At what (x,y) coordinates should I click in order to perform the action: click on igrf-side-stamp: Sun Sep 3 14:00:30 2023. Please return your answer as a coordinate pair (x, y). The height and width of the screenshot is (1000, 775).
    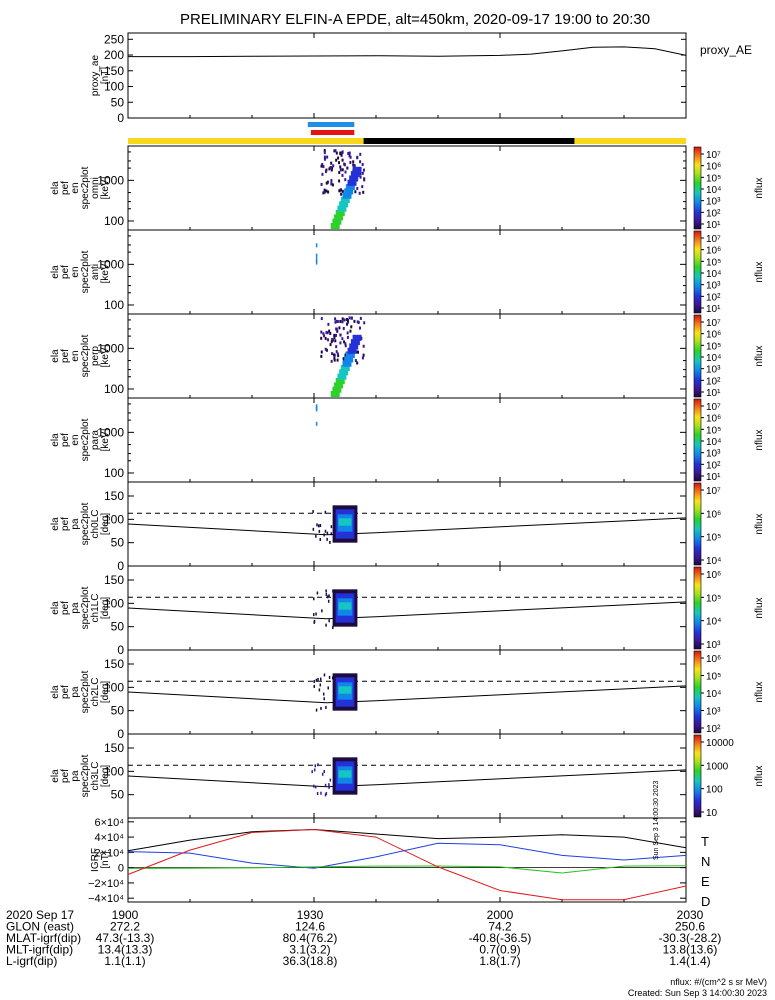
    Looking at the image, I should click on (656, 820).